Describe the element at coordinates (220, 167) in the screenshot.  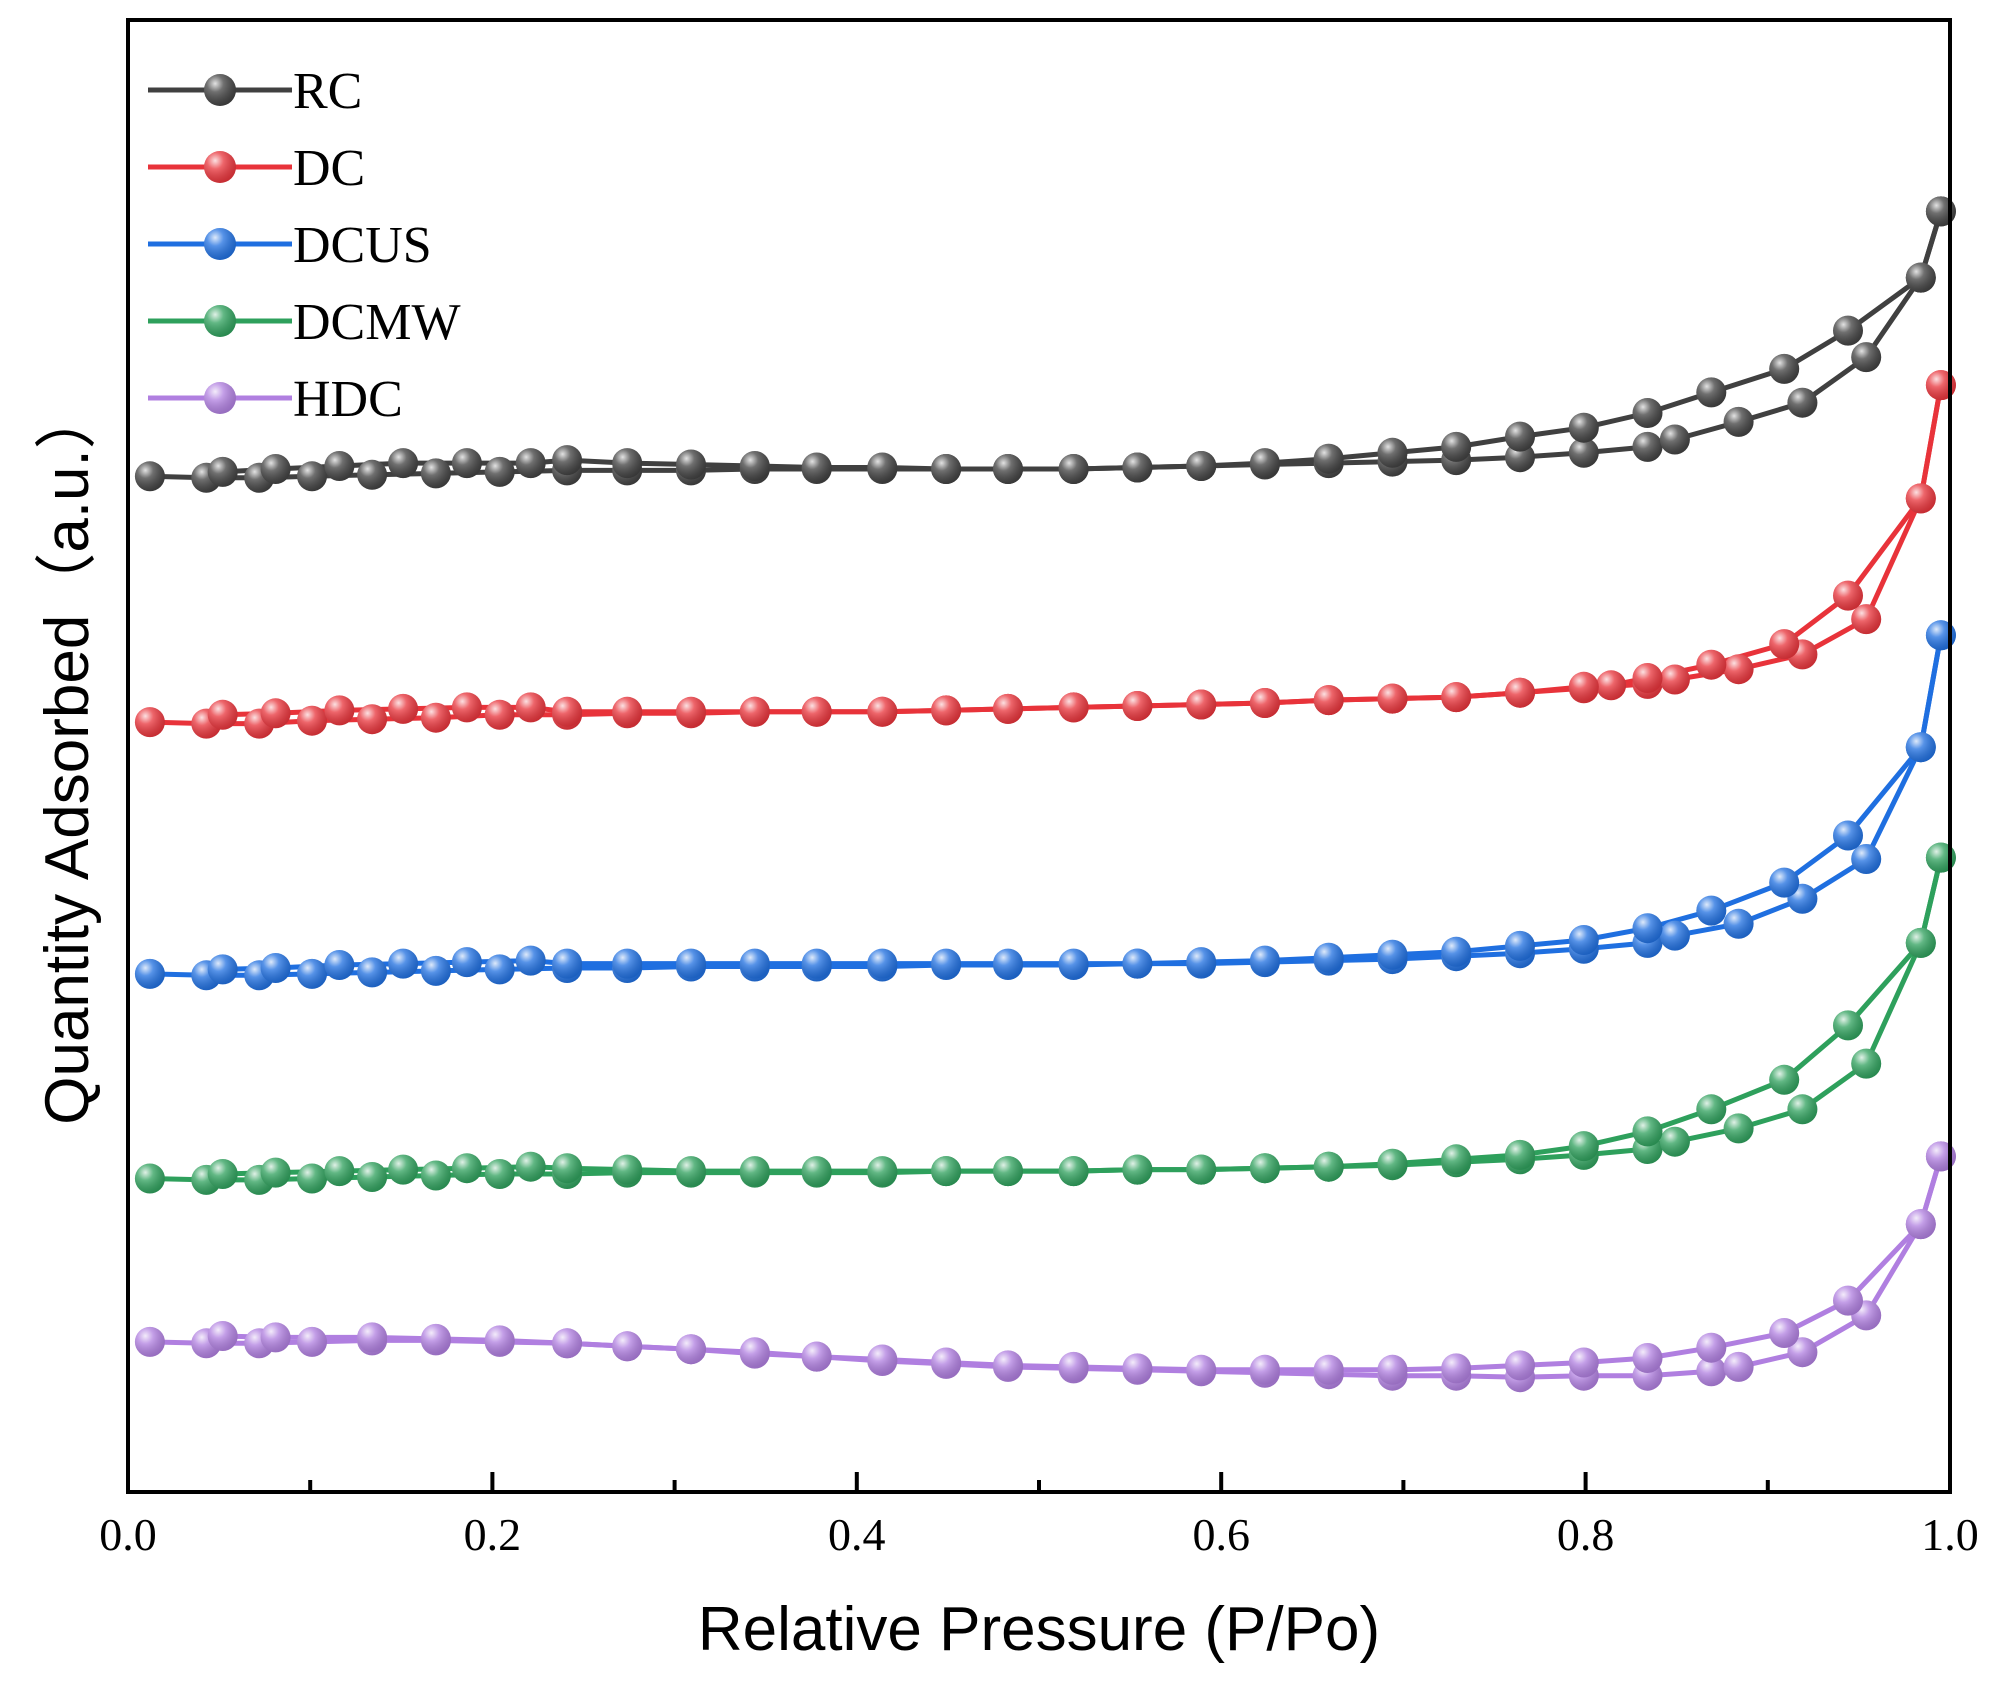
I see `legend-marker-highlight` at that location.